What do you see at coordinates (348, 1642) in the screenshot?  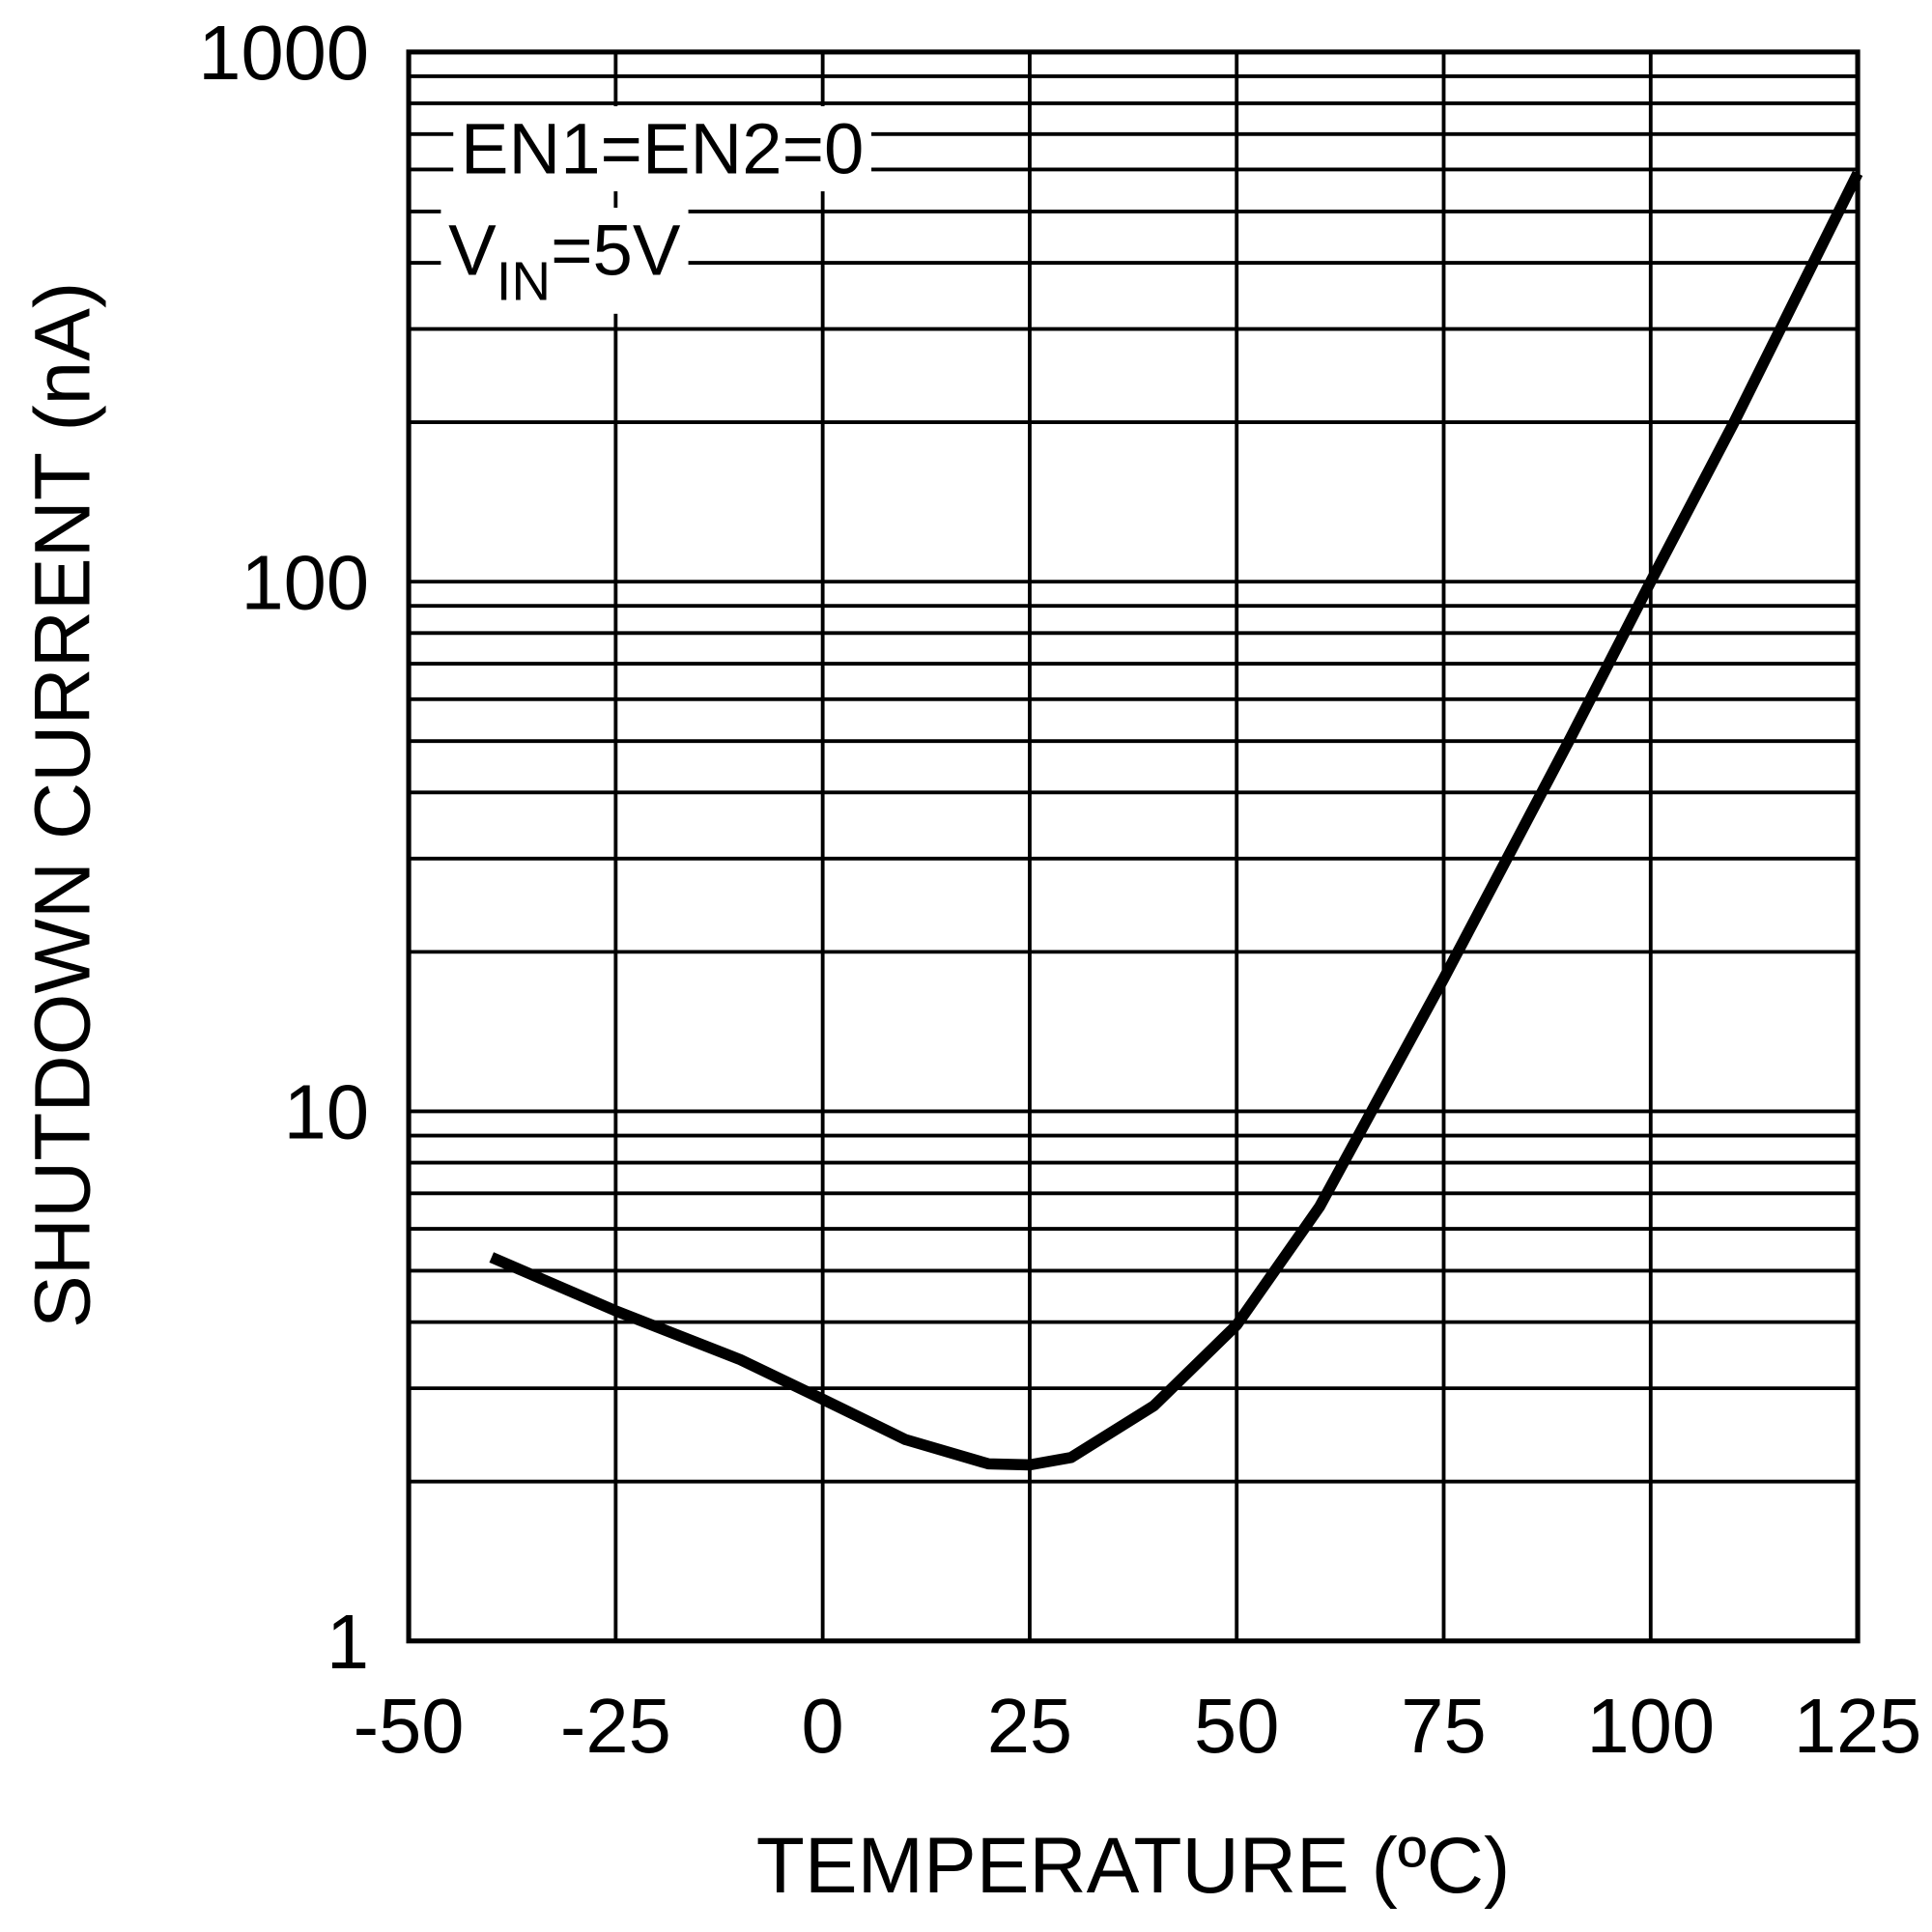 I see `y-tick-label: 1` at bounding box center [348, 1642].